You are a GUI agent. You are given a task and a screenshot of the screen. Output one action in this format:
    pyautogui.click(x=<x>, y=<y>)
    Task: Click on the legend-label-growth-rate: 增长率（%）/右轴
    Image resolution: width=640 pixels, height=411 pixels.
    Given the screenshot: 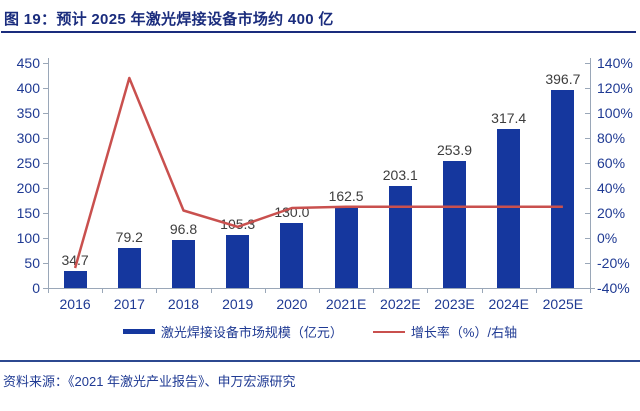 What is the action you would take?
    pyautogui.click(x=464, y=332)
    